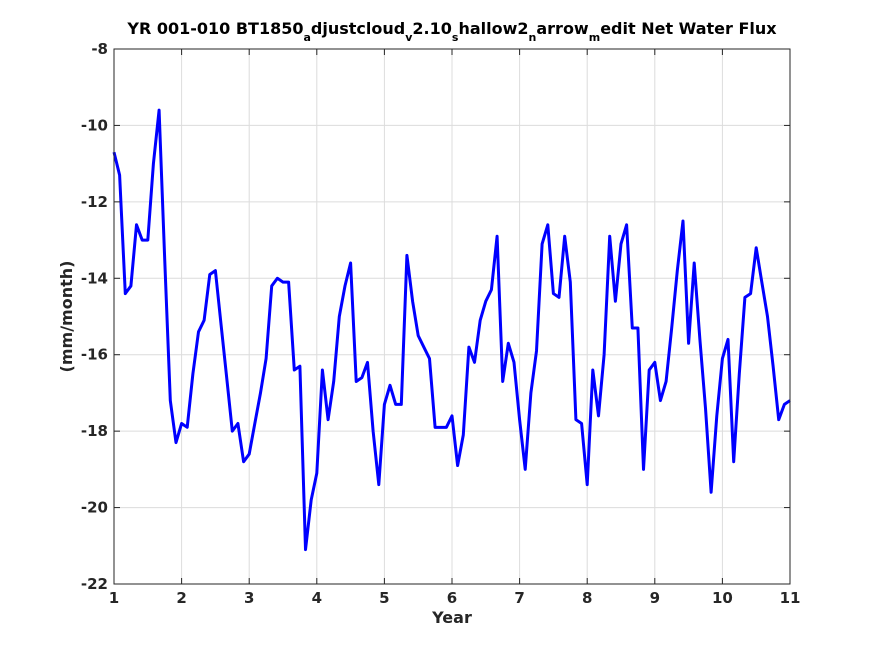  I want to click on x-tick-label: 4, so click(317, 598).